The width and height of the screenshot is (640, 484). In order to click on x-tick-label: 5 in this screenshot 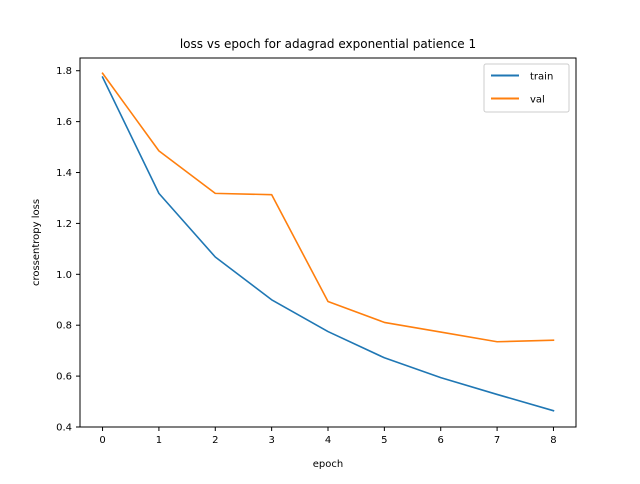, I will do `click(384, 440)`.